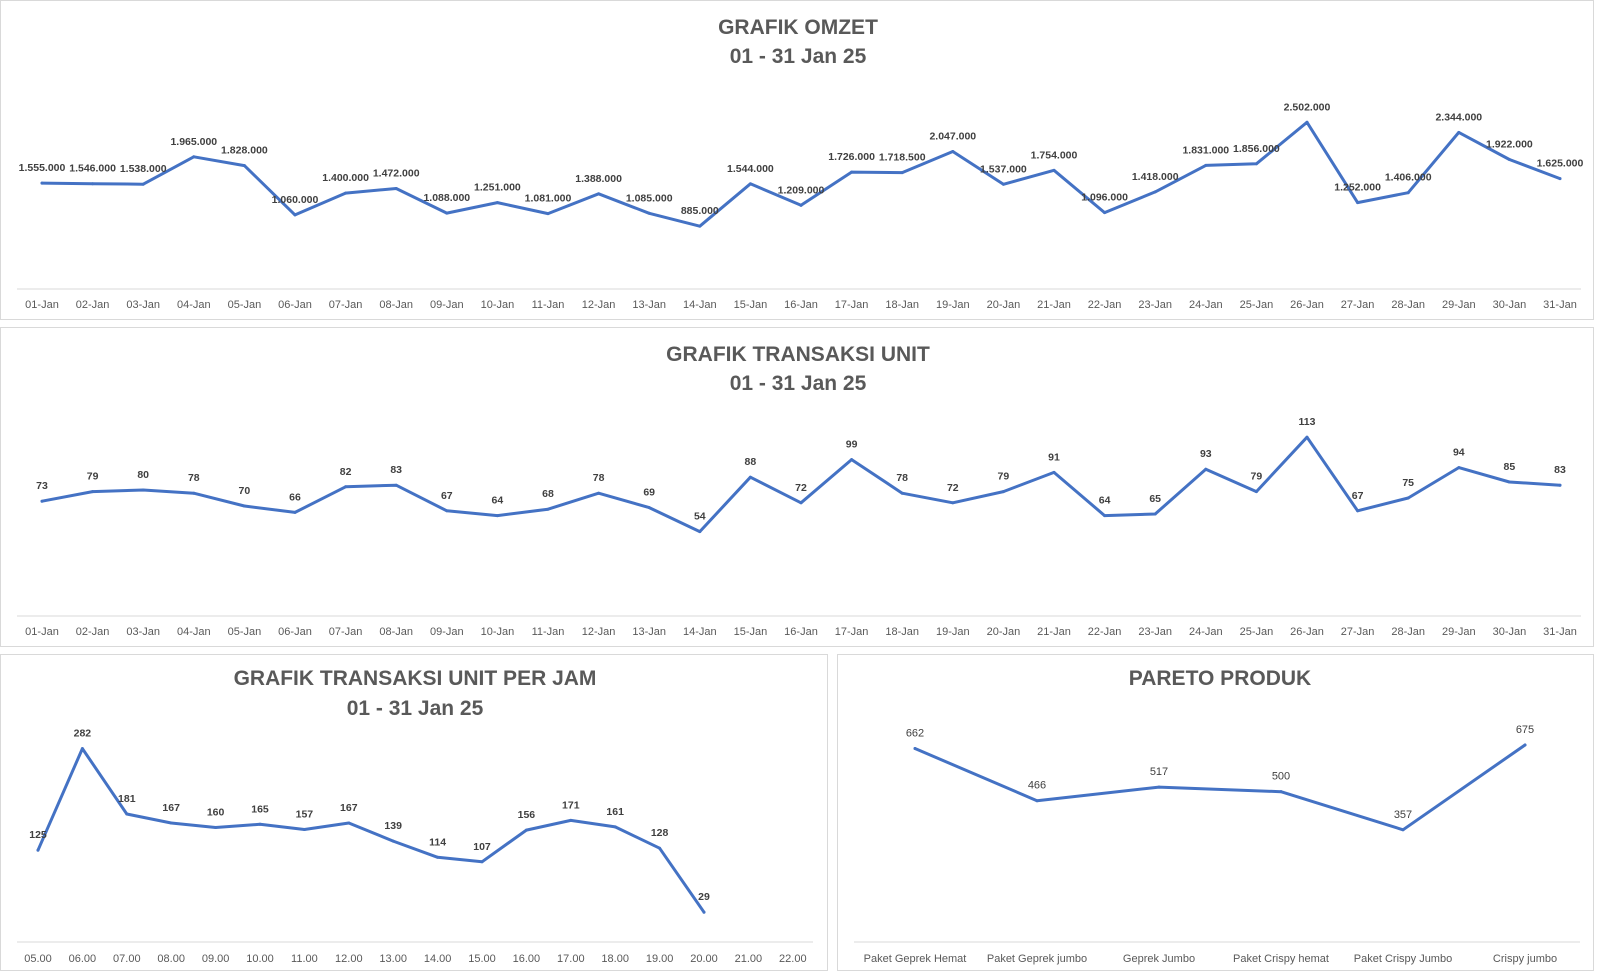 The image size is (1600, 973). I want to click on x-tick-label-16-jan: 16-Jan, so click(801, 305).